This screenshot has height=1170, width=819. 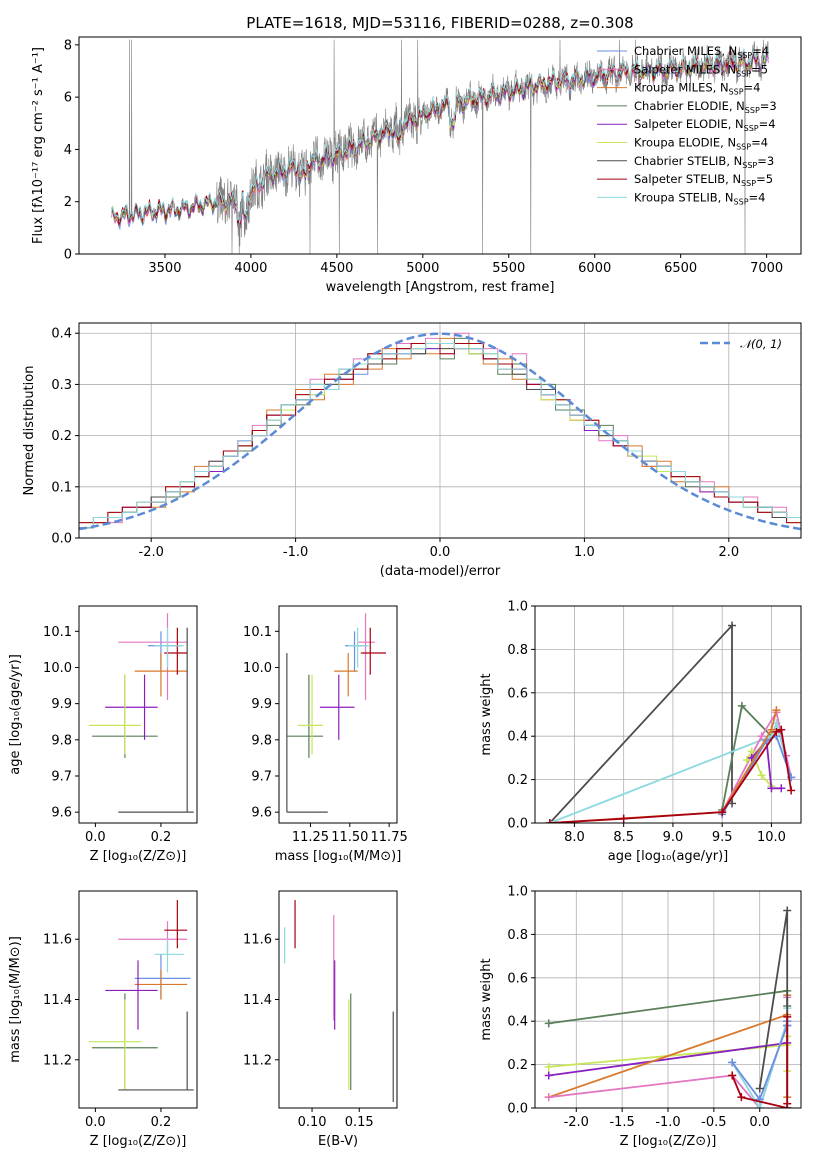 I want to click on gauss-legend-label: 𝒩(0, 1), so click(x=761, y=344).